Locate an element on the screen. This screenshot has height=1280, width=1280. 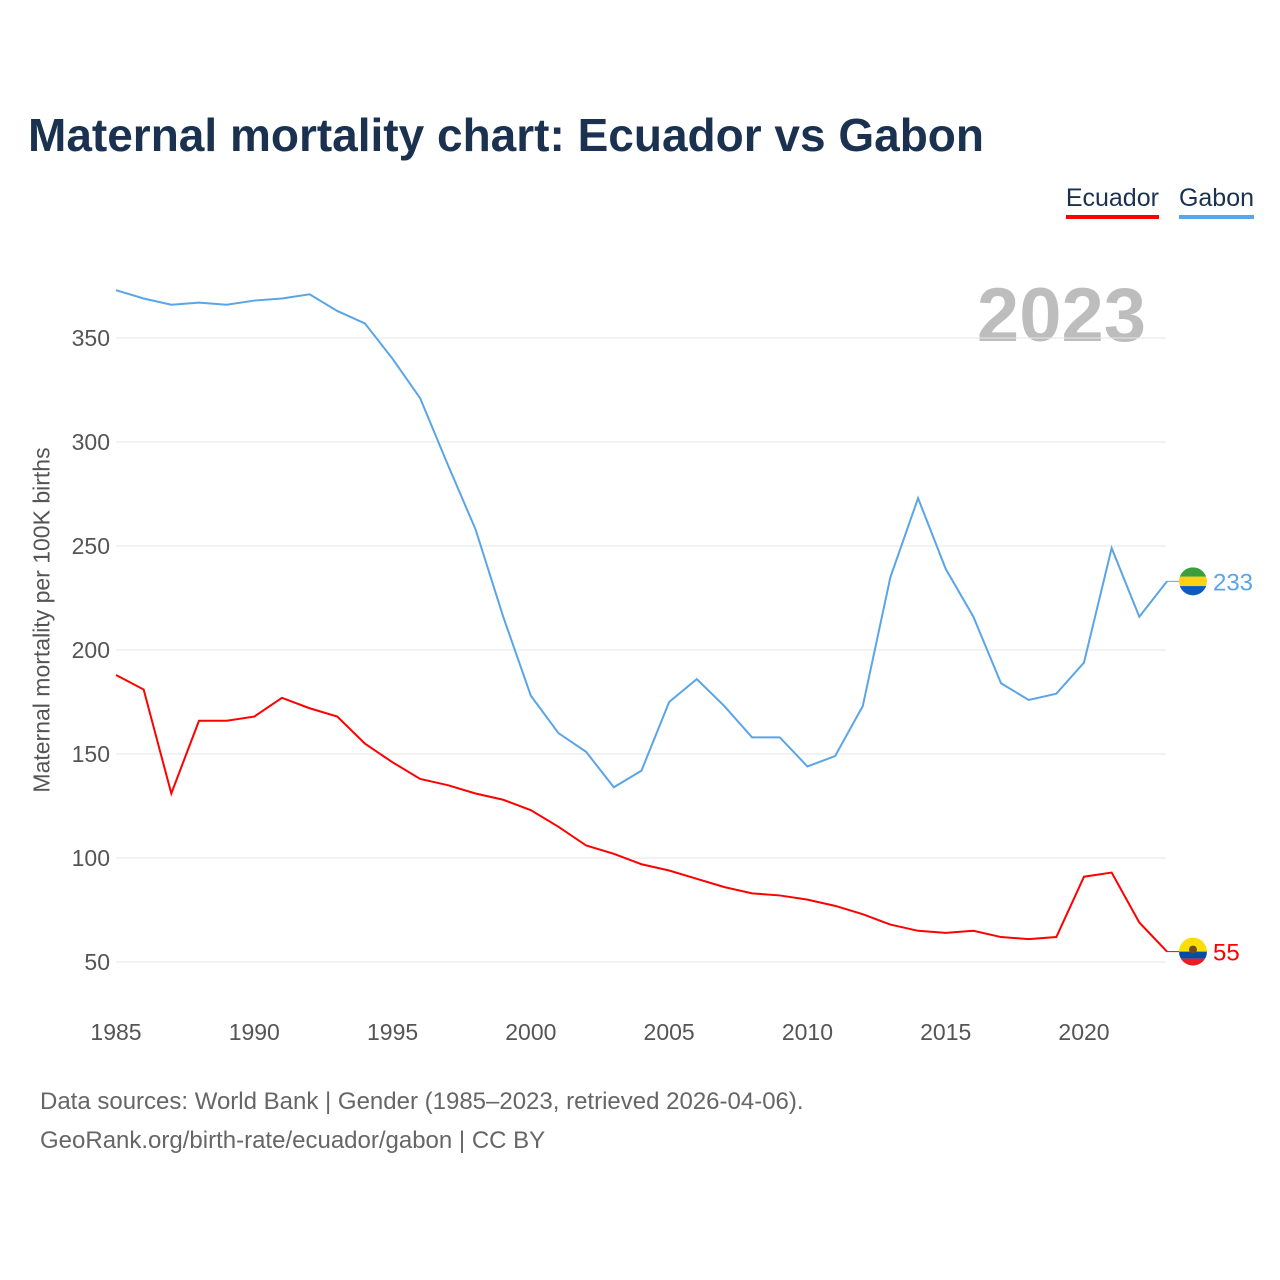
x-tick-label: 2015 is located at coordinates (945, 1032).